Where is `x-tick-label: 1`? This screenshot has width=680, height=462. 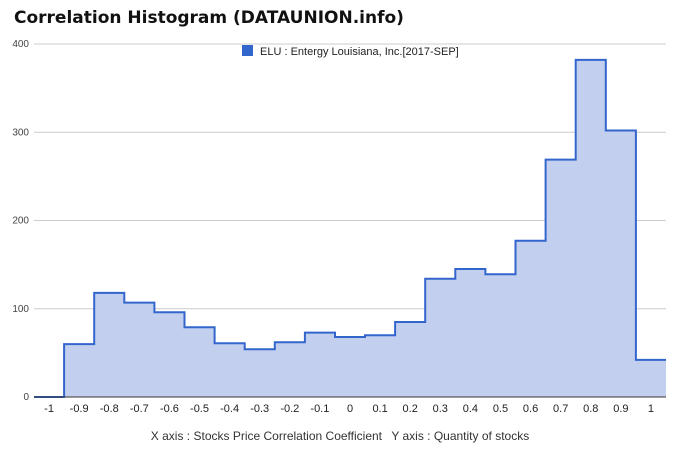 x-tick-label: 1 is located at coordinates (651, 409).